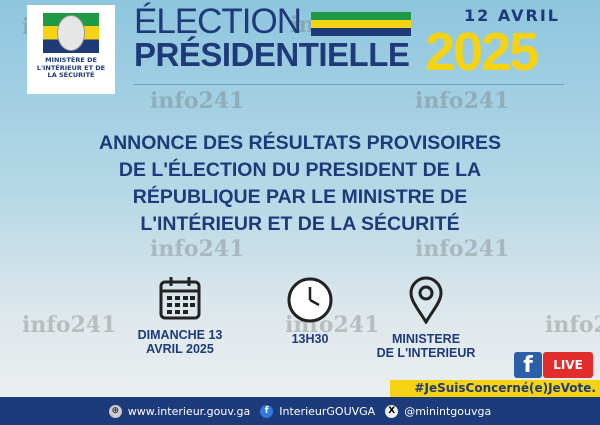 Image resolution: width=600 pixels, height=425 pixels. Describe the element at coordinates (115, 411) in the screenshot. I see `globe-icon: ⊕` at that location.